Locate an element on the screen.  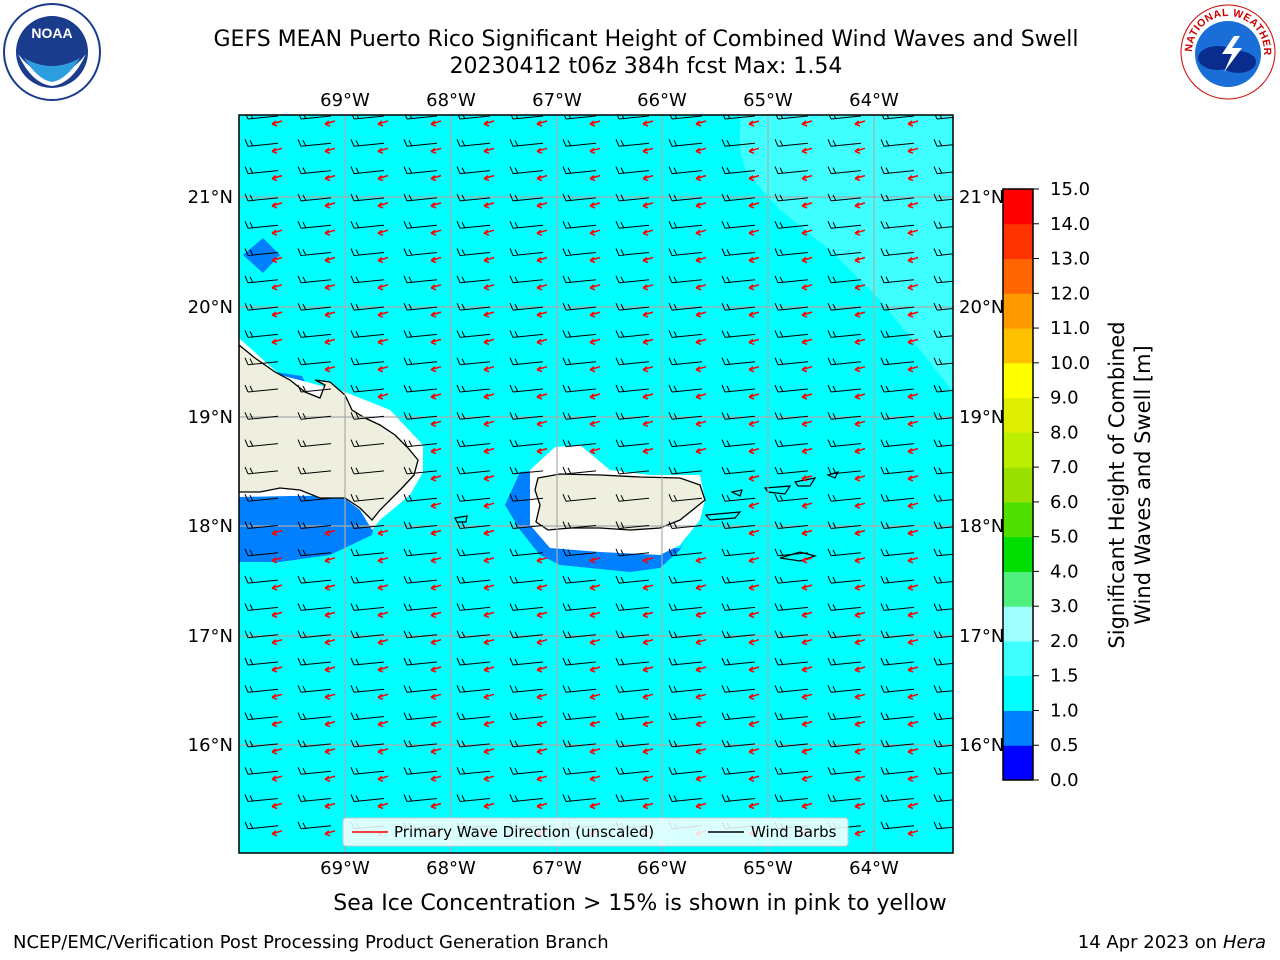
lat-label-left: 21°N is located at coordinates (210, 197).